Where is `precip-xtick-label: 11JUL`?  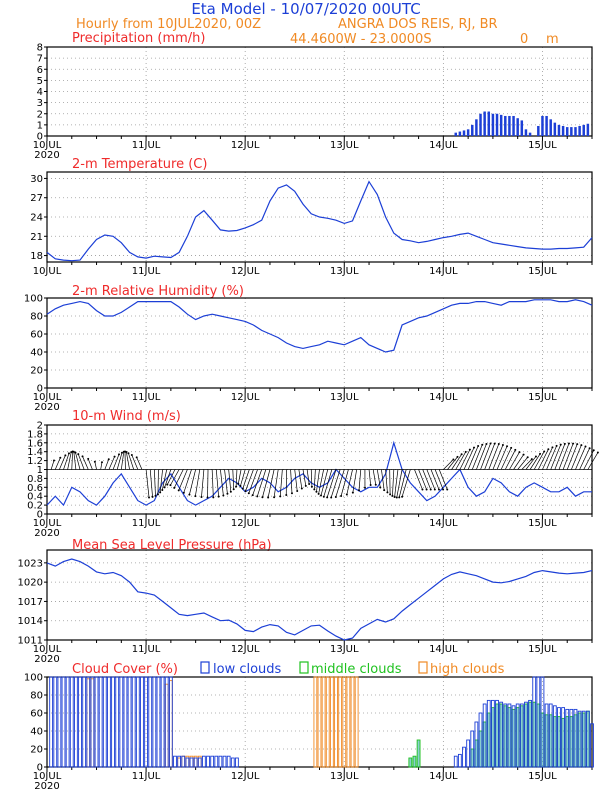
precip-xtick-label: 11JUL is located at coordinates (146, 145).